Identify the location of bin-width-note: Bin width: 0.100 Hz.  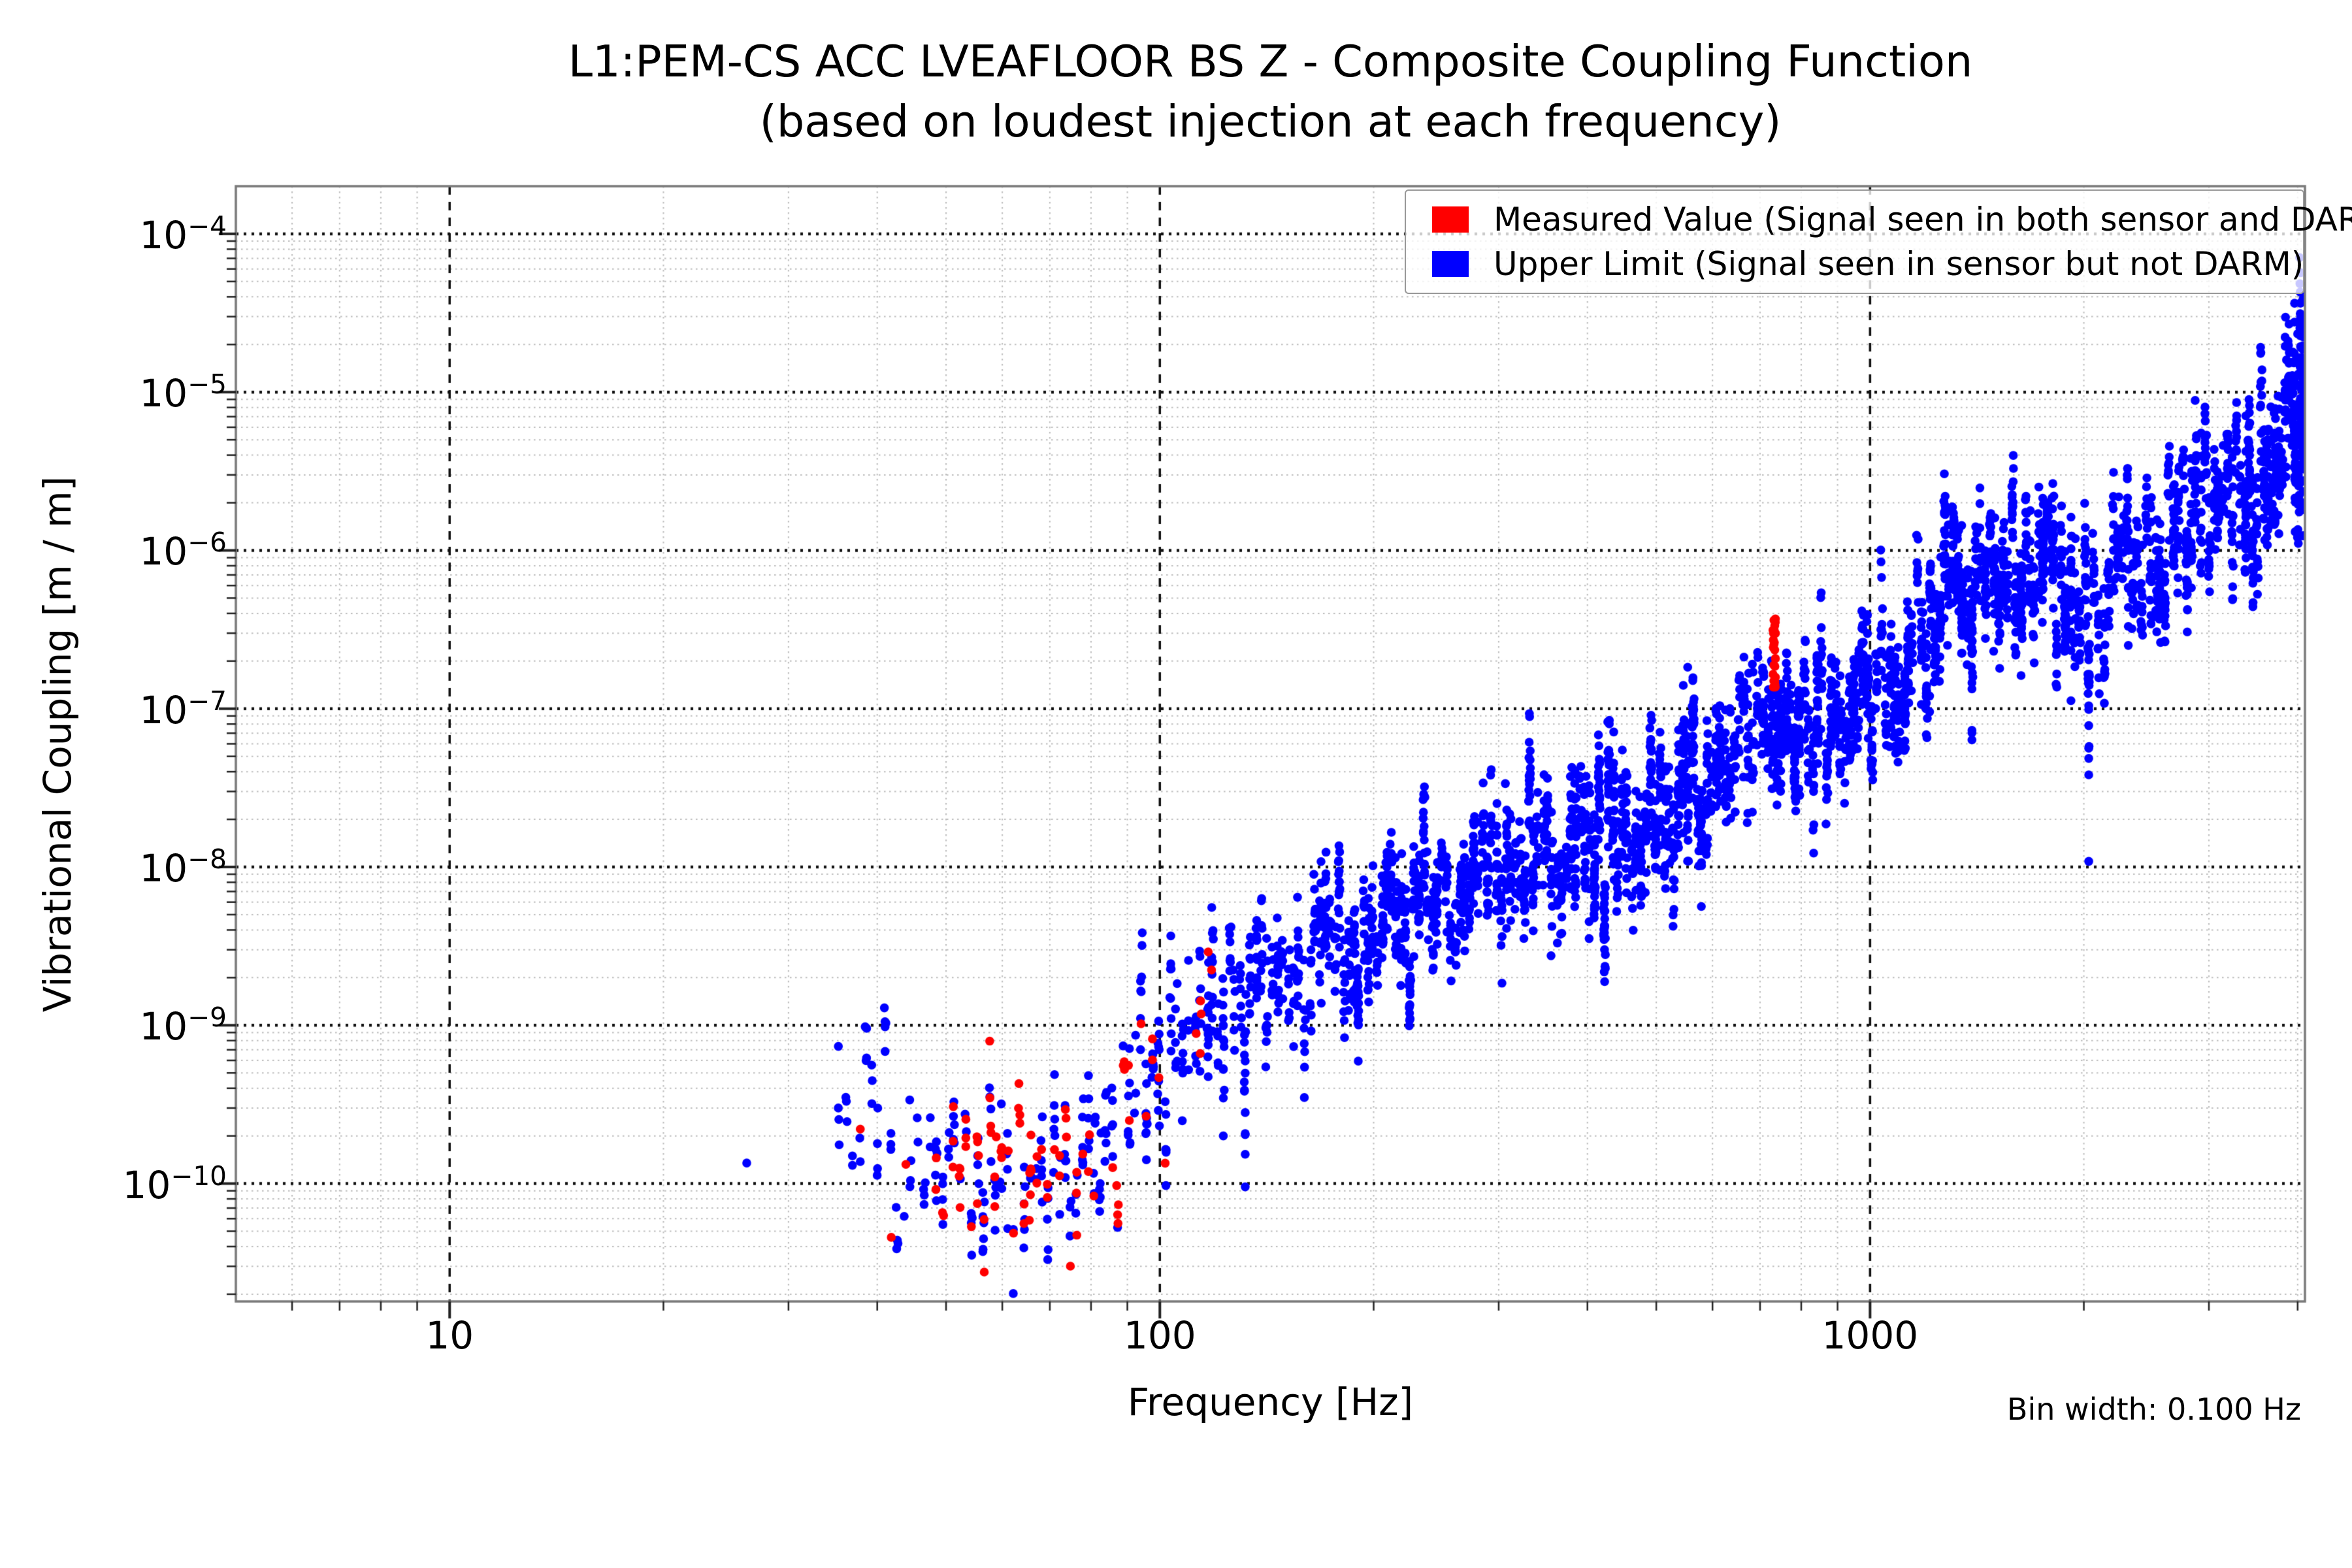
(2153, 1409).